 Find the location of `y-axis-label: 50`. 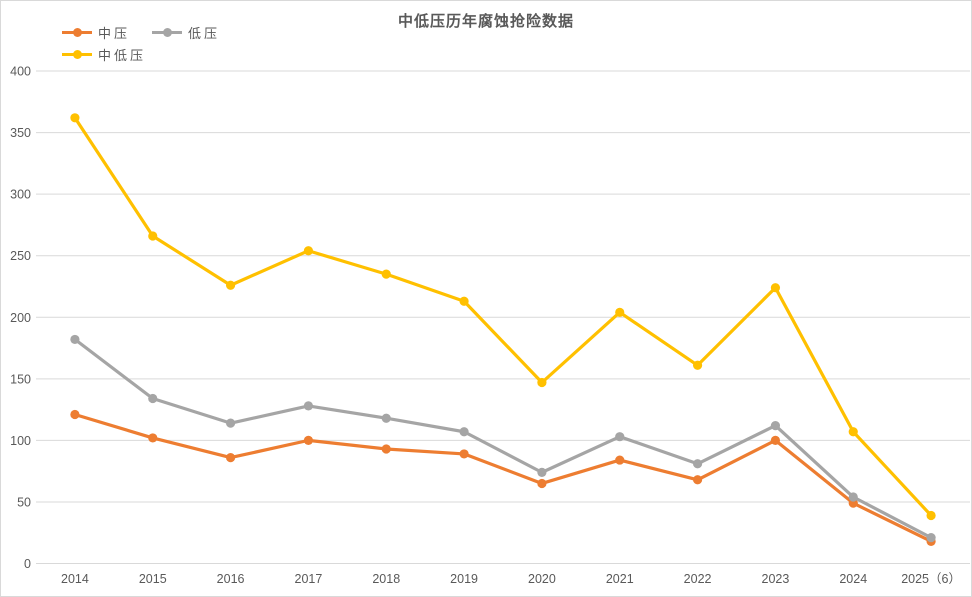

y-axis-label: 50 is located at coordinates (24, 502).